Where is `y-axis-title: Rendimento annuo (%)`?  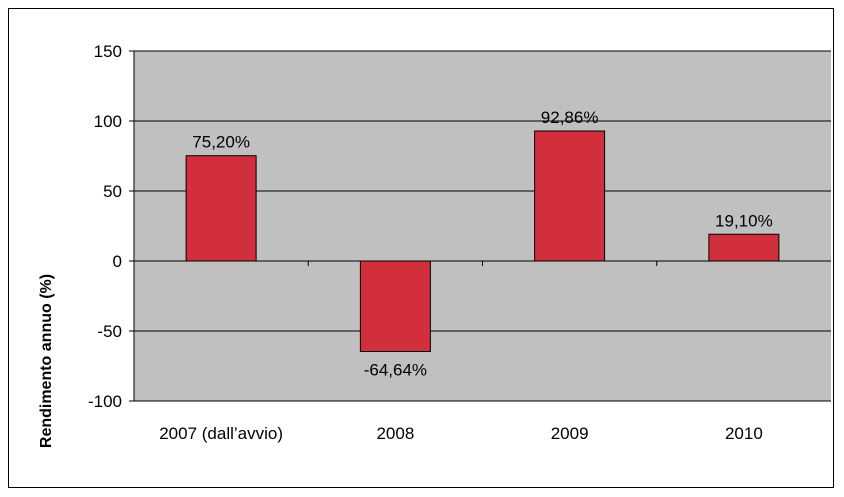
y-axis-title: Rendimento annuo (%) is located at coordinates (46, 361).